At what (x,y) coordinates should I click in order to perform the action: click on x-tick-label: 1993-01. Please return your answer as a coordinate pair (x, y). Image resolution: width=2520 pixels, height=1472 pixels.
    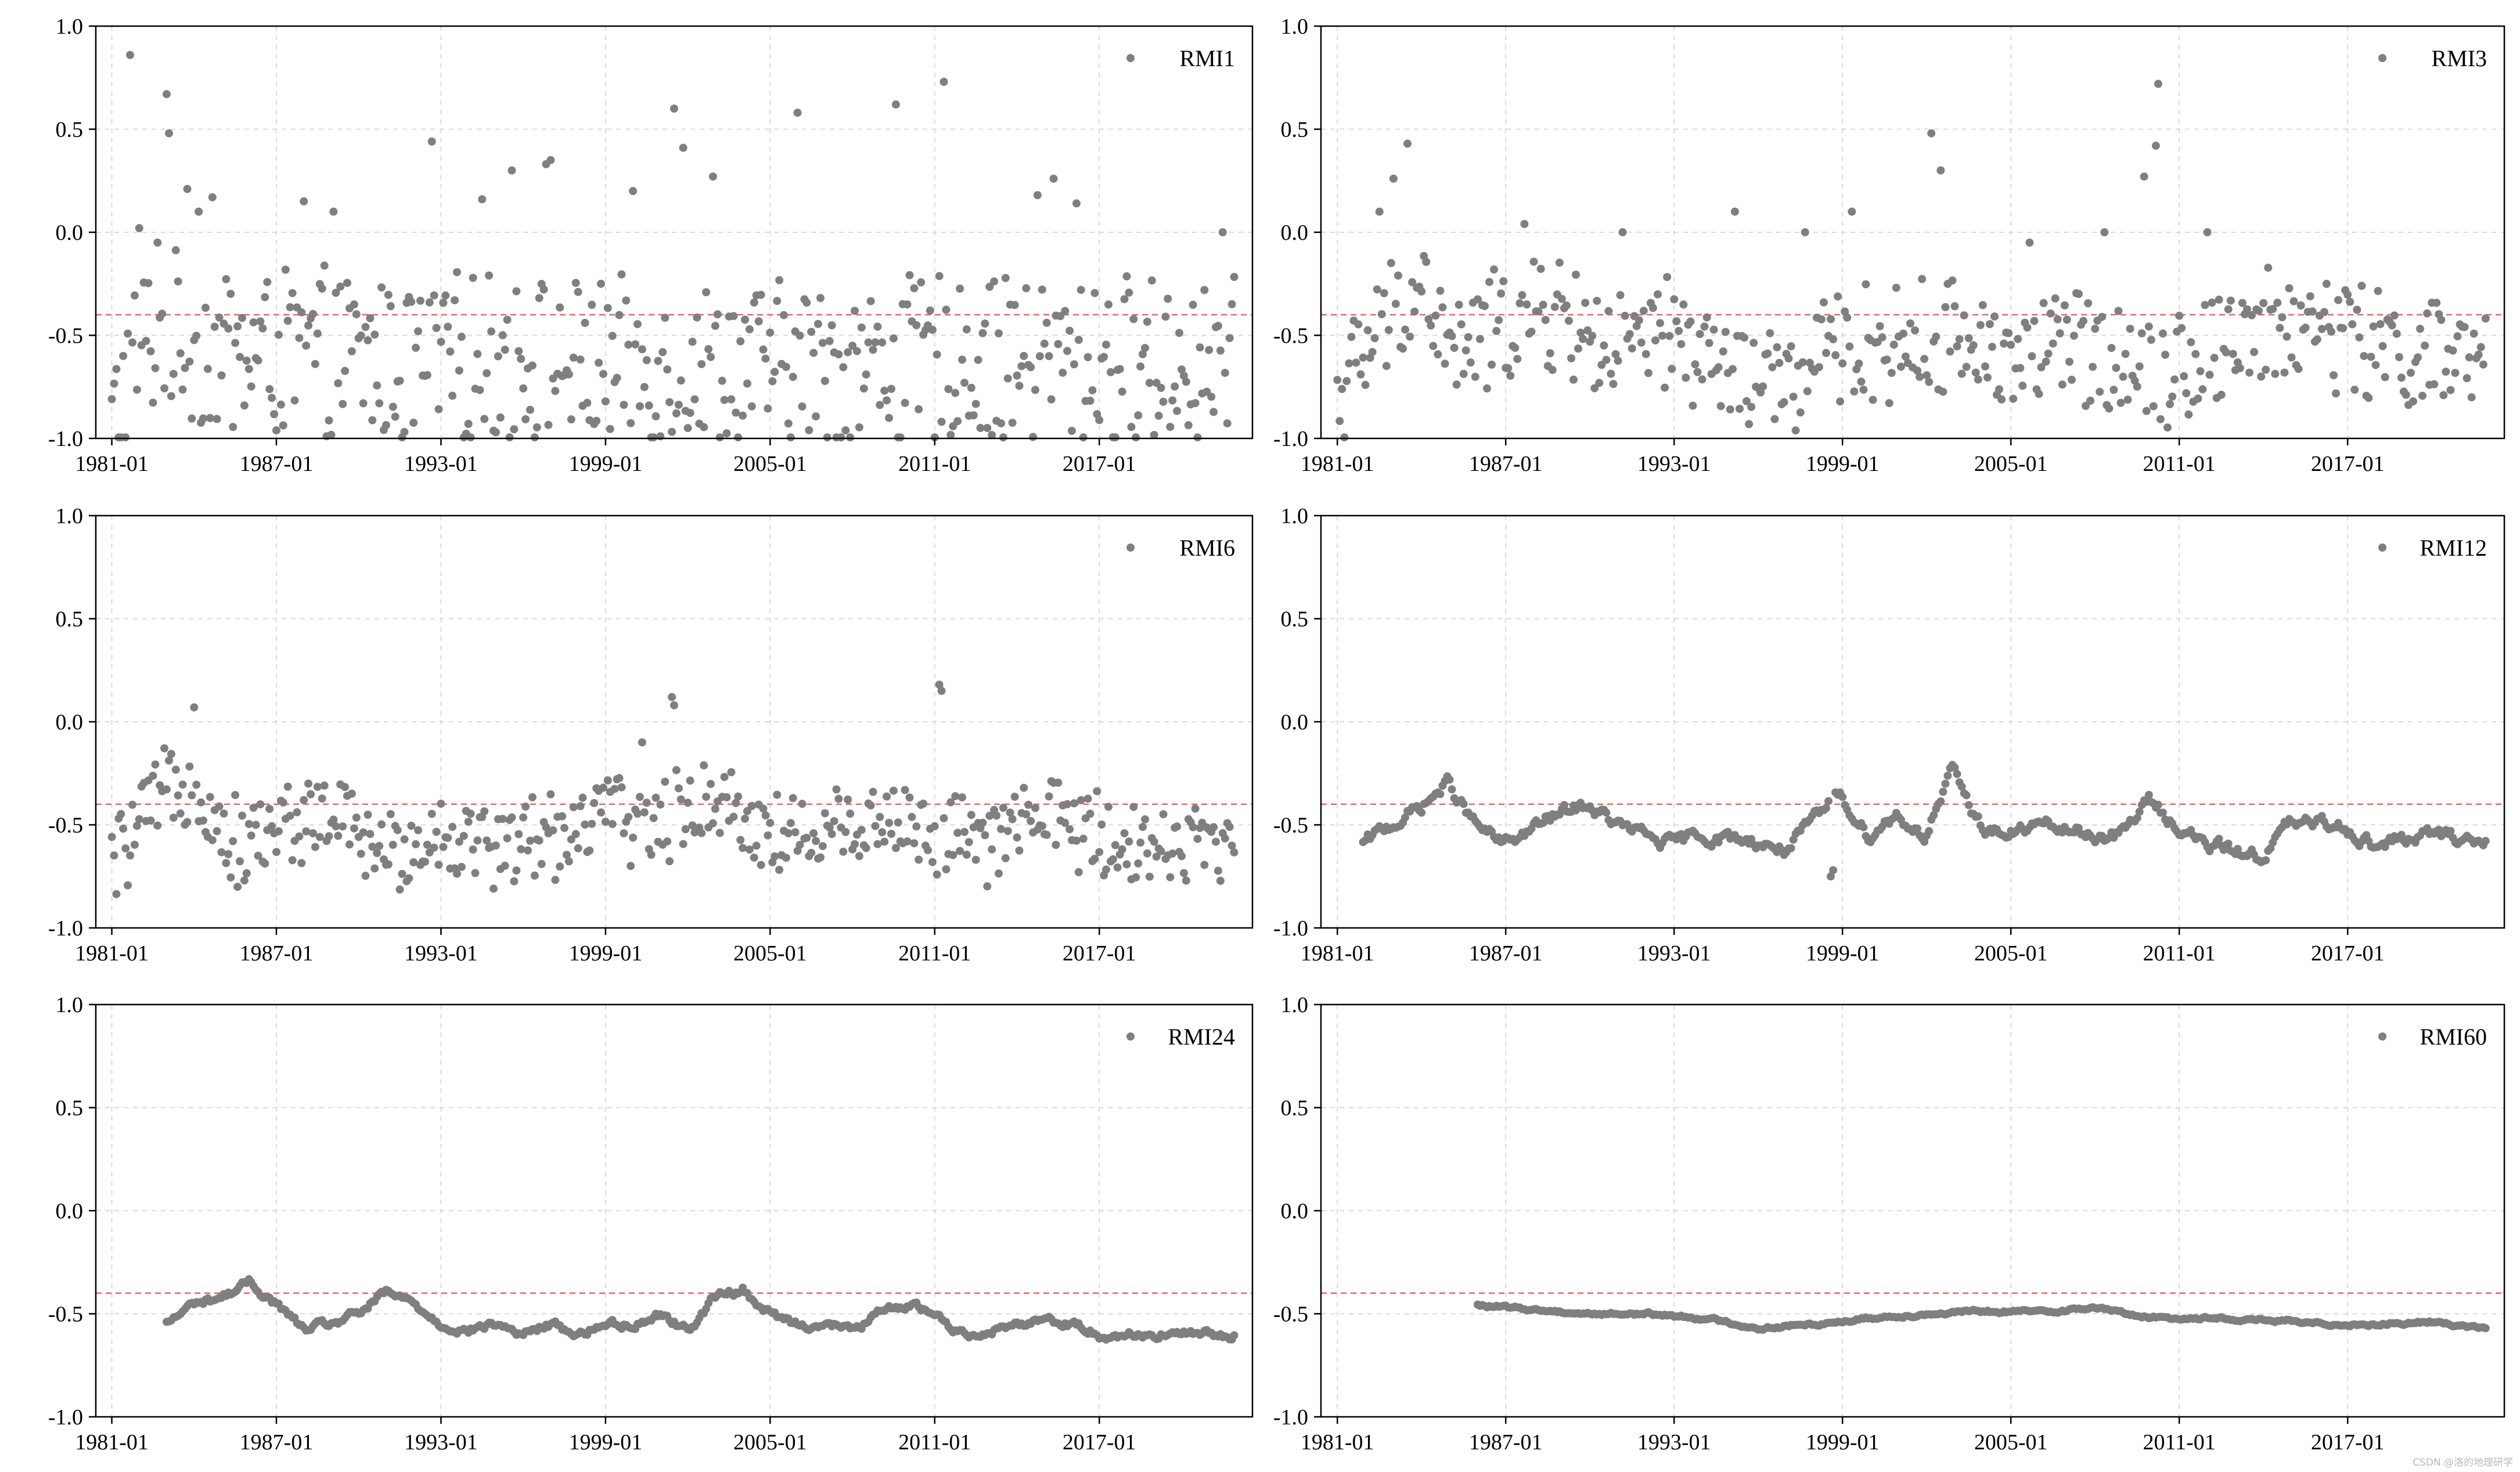
    Looking at the image, I should click on (441, 1442).